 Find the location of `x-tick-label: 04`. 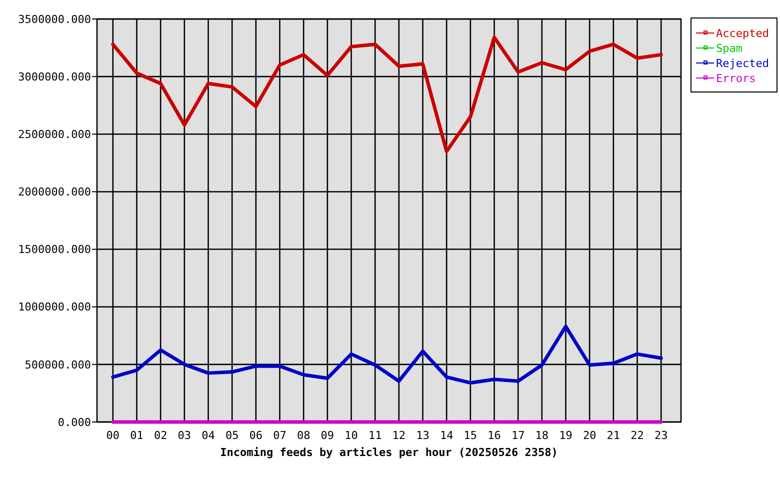

x-tick-label: 04 is located at coordinates (209, 435).